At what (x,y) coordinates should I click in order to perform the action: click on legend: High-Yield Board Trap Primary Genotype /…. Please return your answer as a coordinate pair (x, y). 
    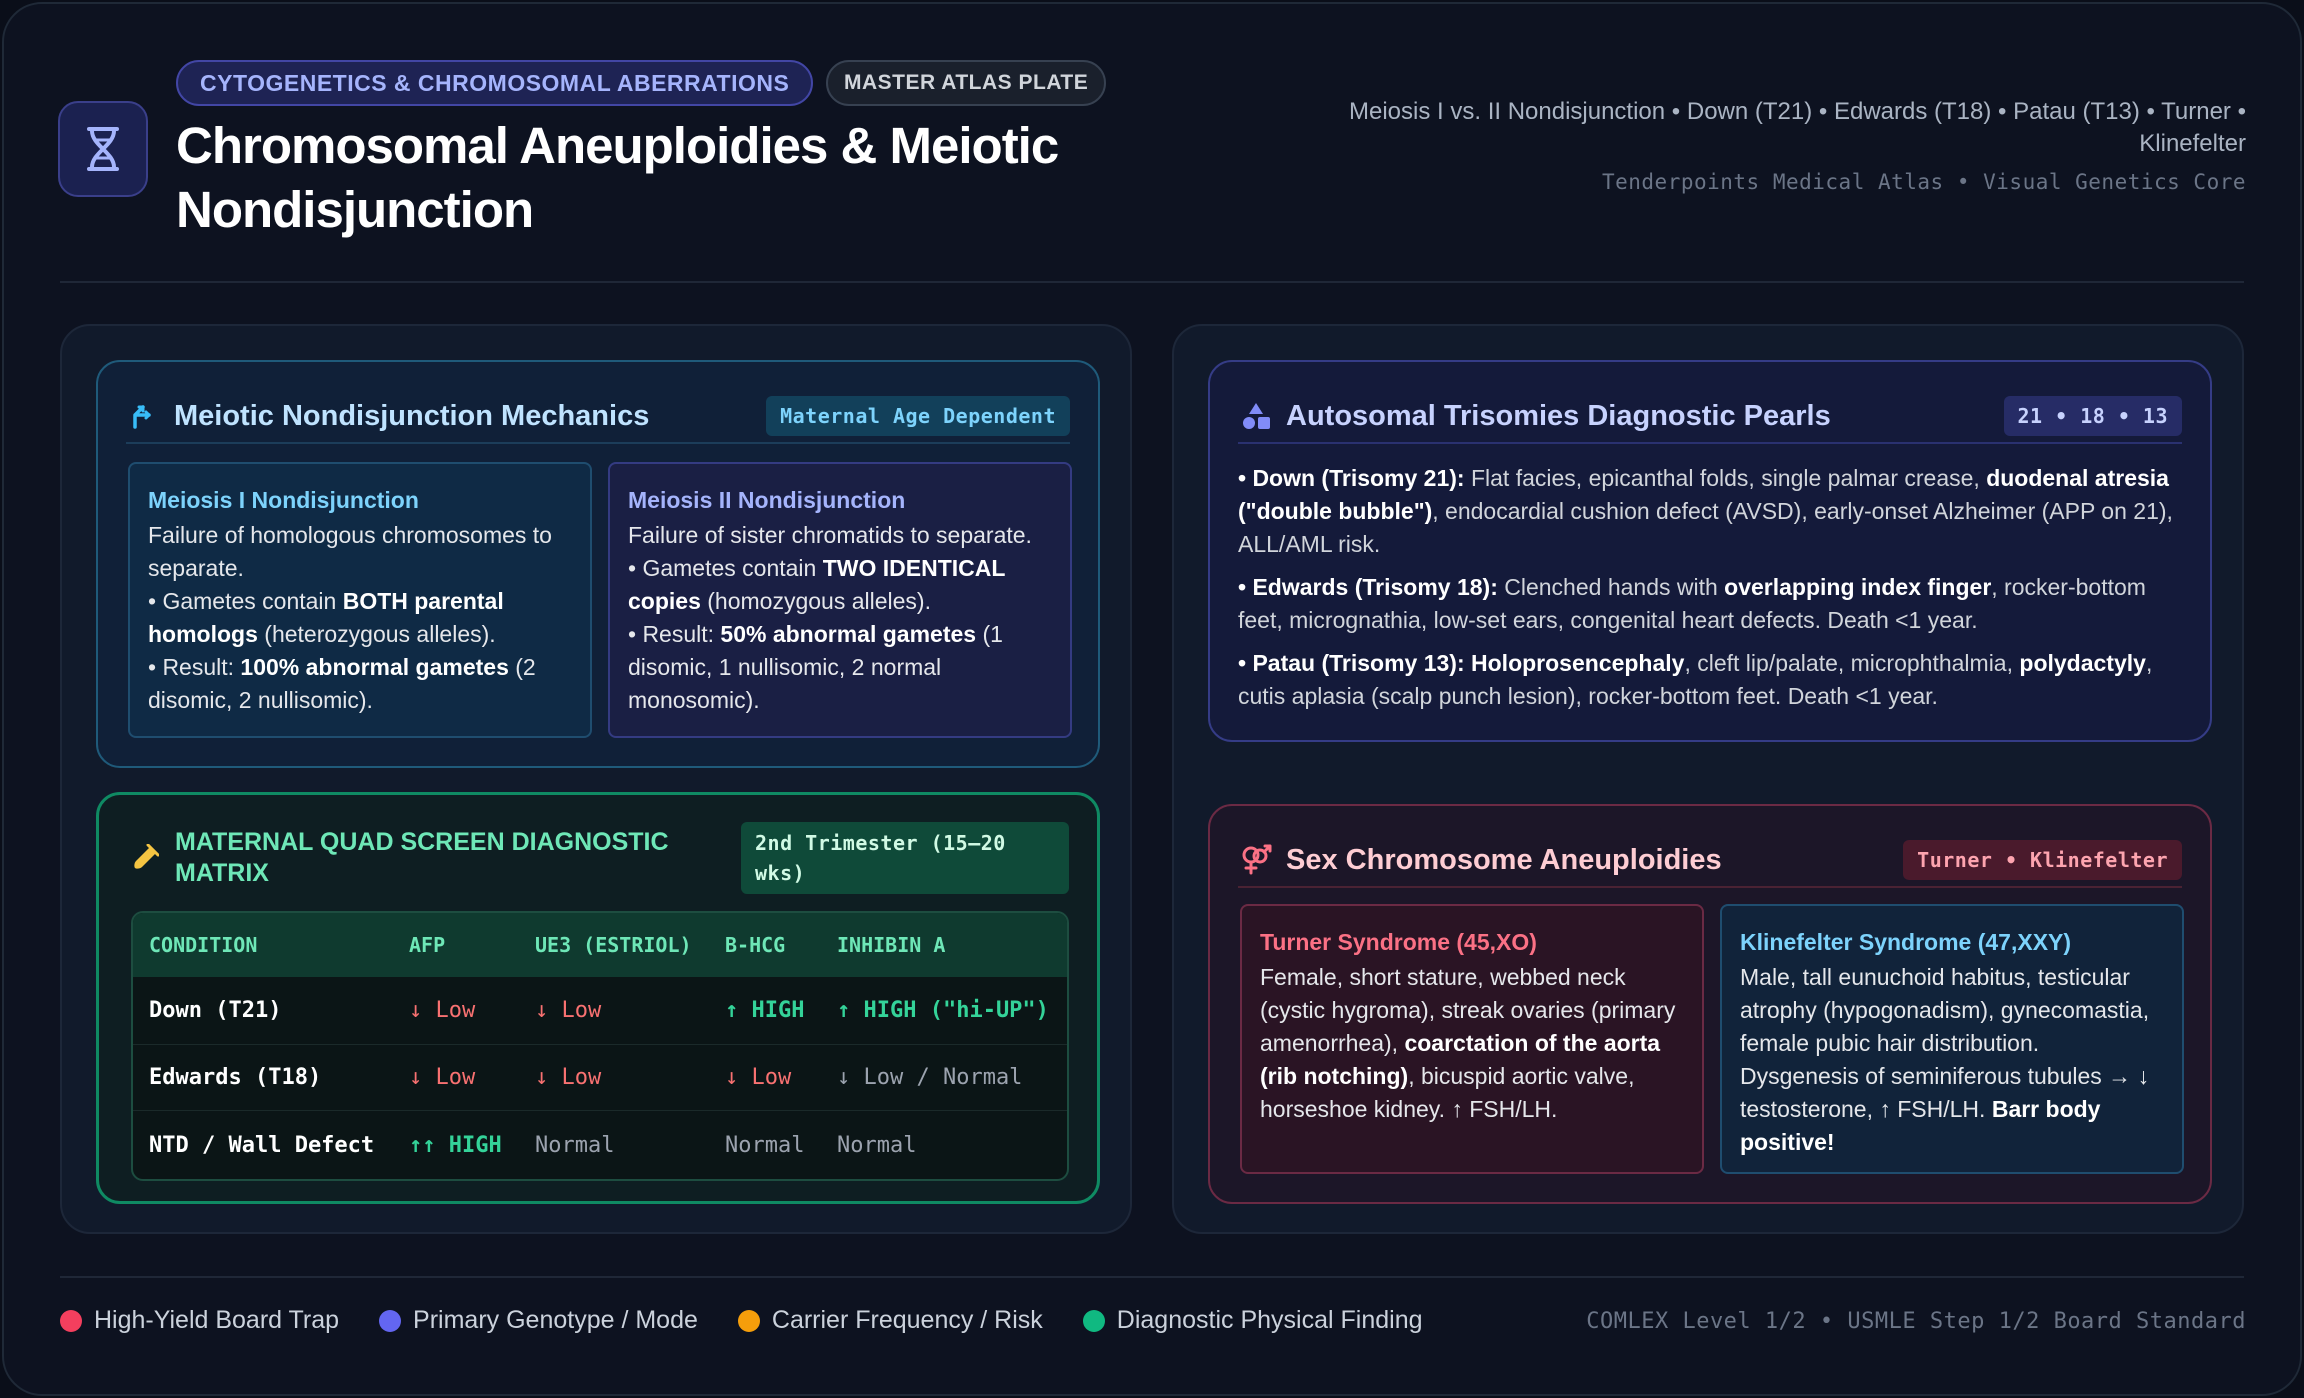
    Looking at the image, I should click on (761, 1320).